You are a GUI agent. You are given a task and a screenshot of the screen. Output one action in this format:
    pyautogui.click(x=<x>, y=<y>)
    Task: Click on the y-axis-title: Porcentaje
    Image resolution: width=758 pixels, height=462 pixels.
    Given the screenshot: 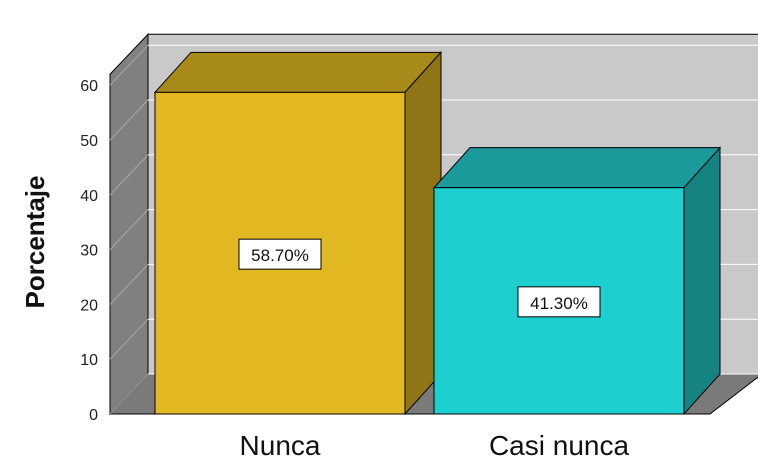 What is the action you would take?
    pyautogui.click(x=35, y=242)
    